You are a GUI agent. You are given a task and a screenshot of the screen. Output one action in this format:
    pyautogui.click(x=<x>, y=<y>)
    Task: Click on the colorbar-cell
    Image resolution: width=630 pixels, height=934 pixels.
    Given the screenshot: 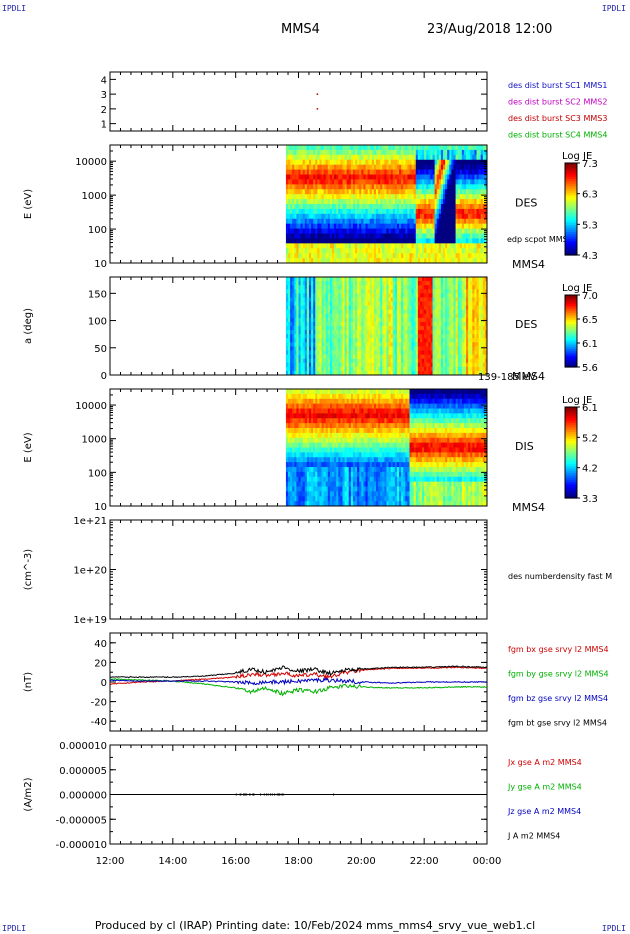 What is the action you would take?
    pyautogui.click(x=571, y=233)
    